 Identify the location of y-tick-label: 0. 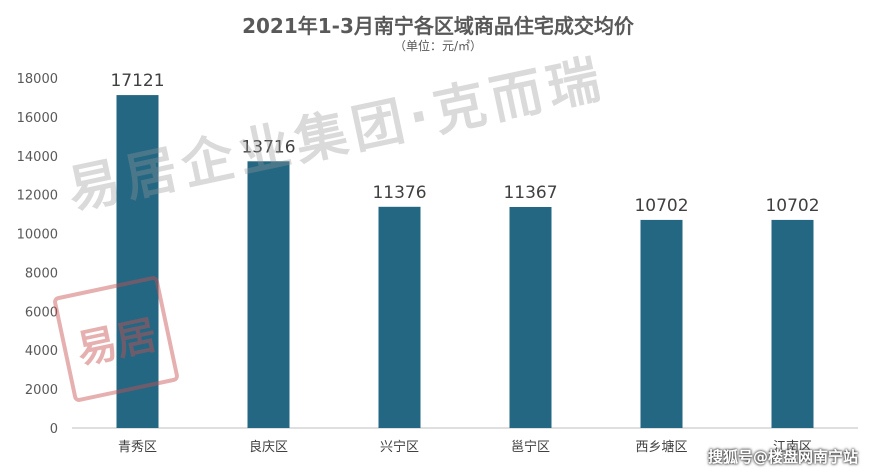
(54, 429).